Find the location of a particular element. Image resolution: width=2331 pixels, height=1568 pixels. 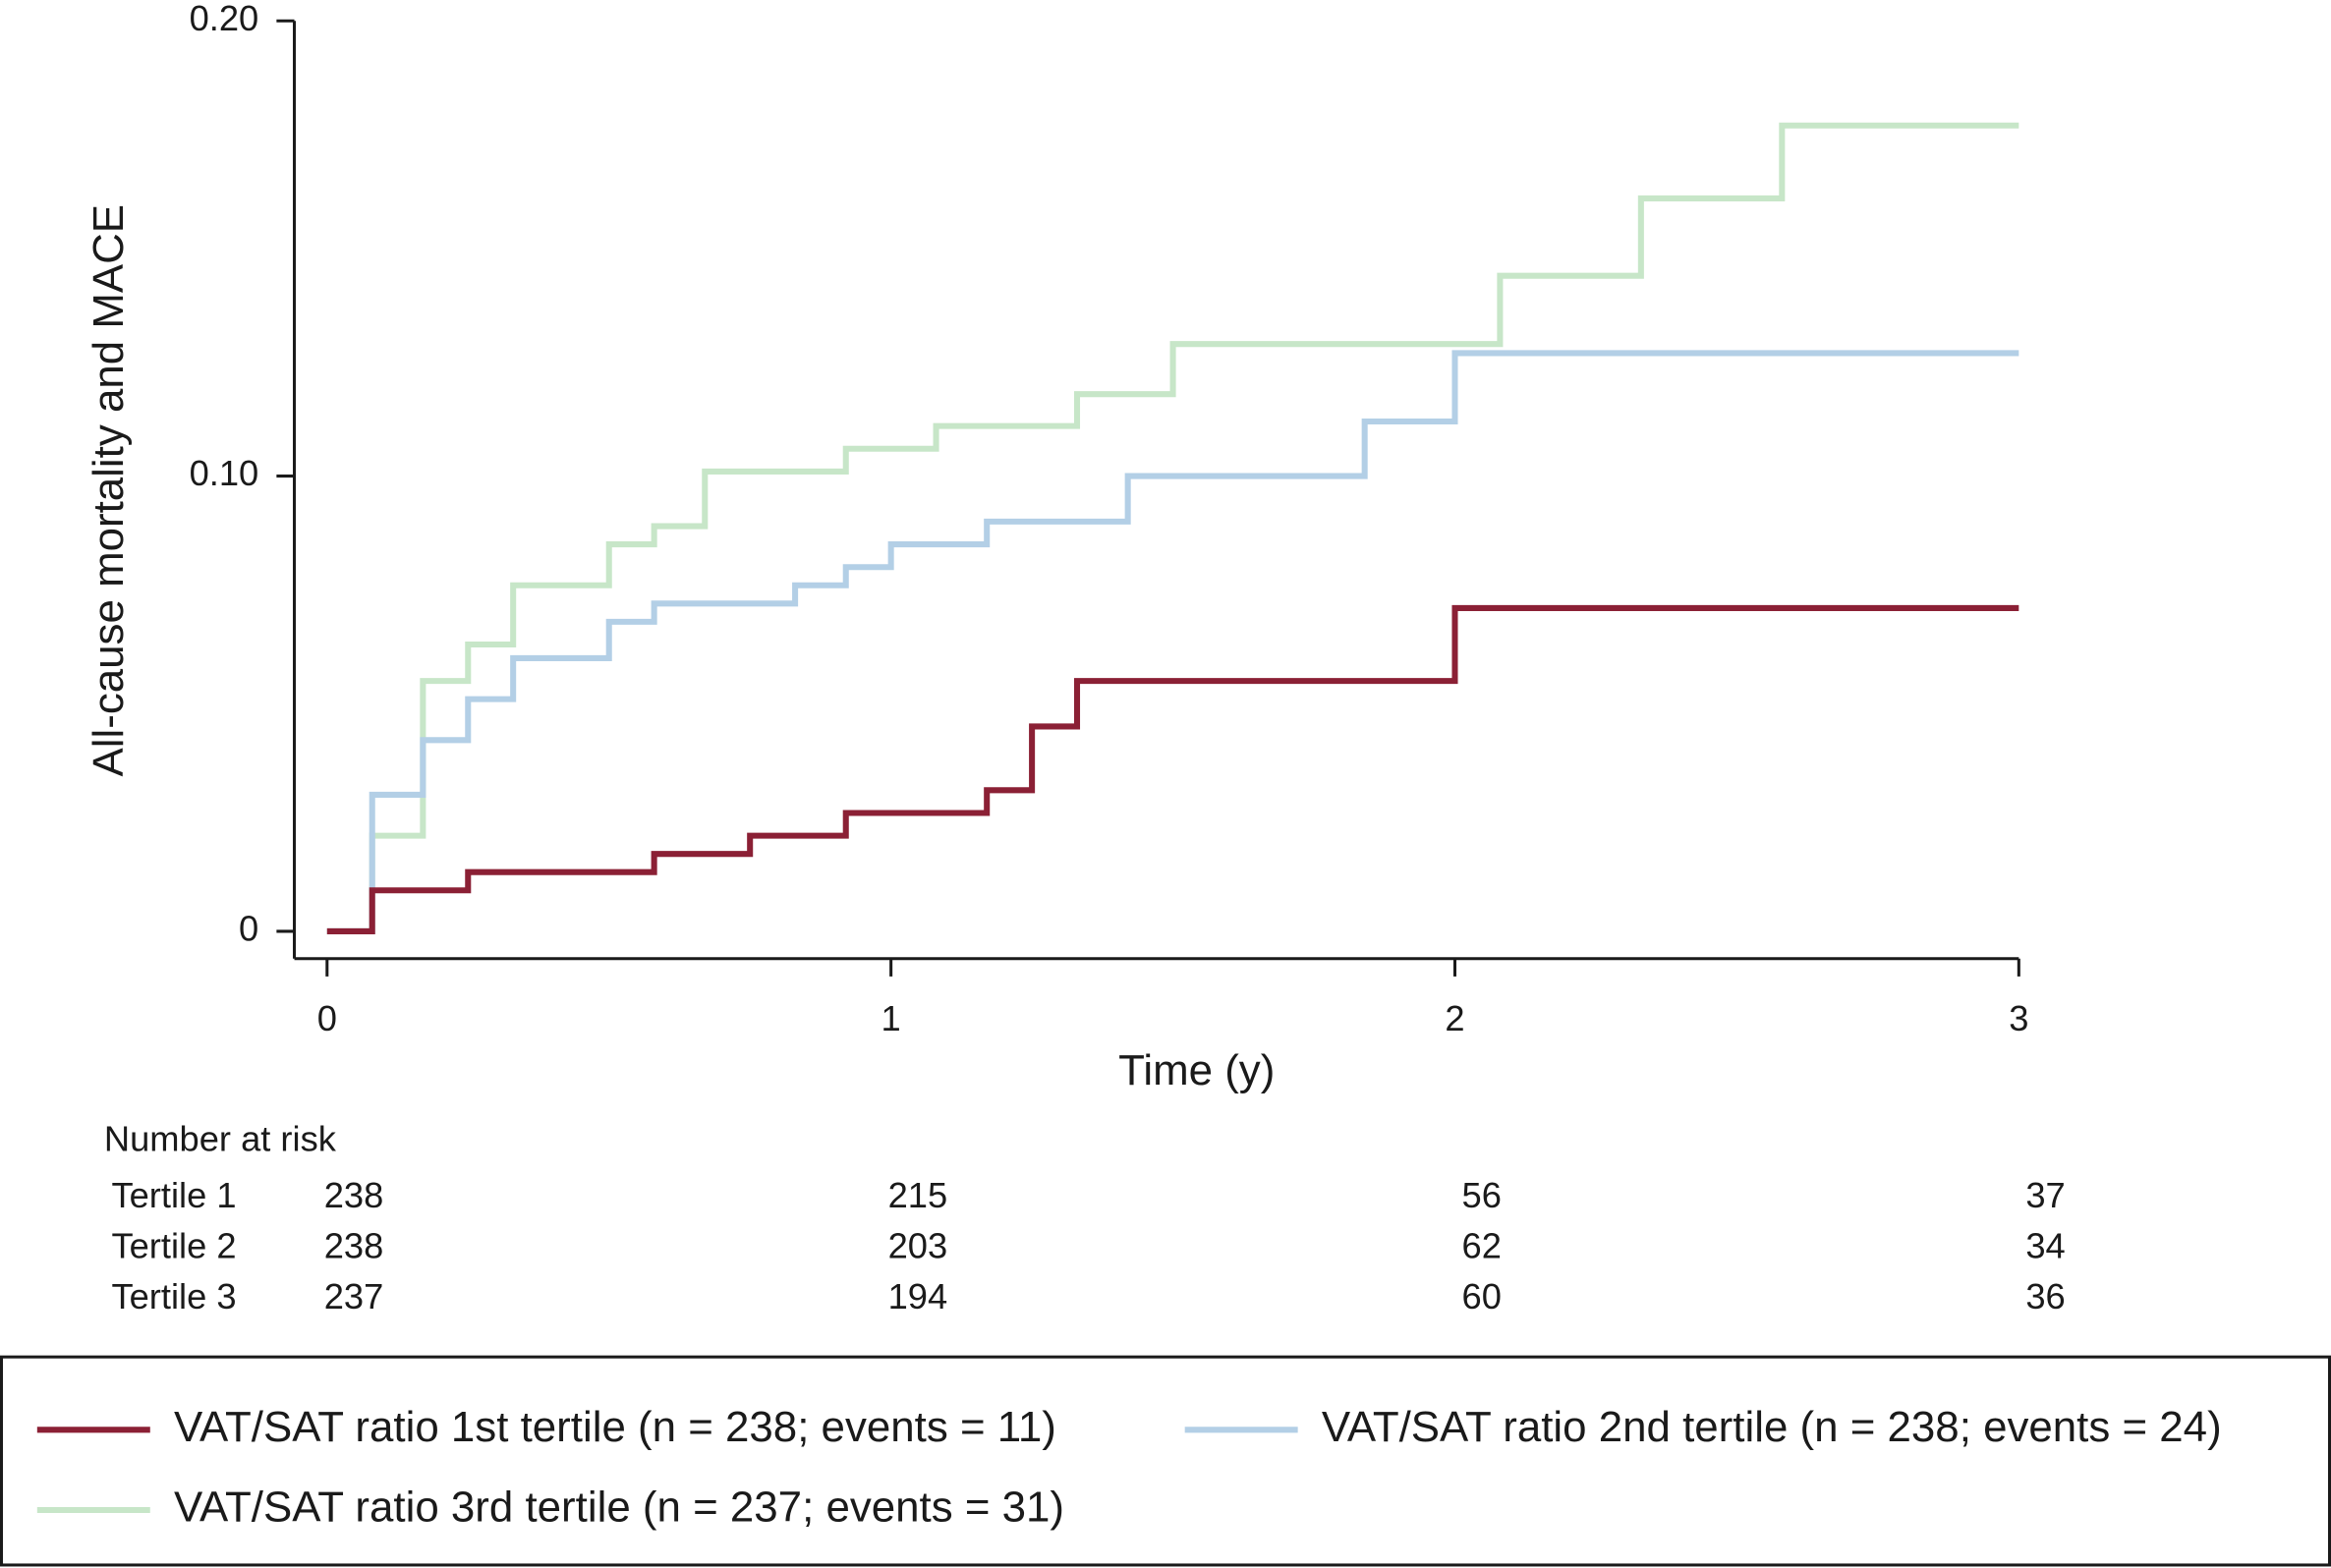

risk-value: 215 is located at coordinates (918, 1195).